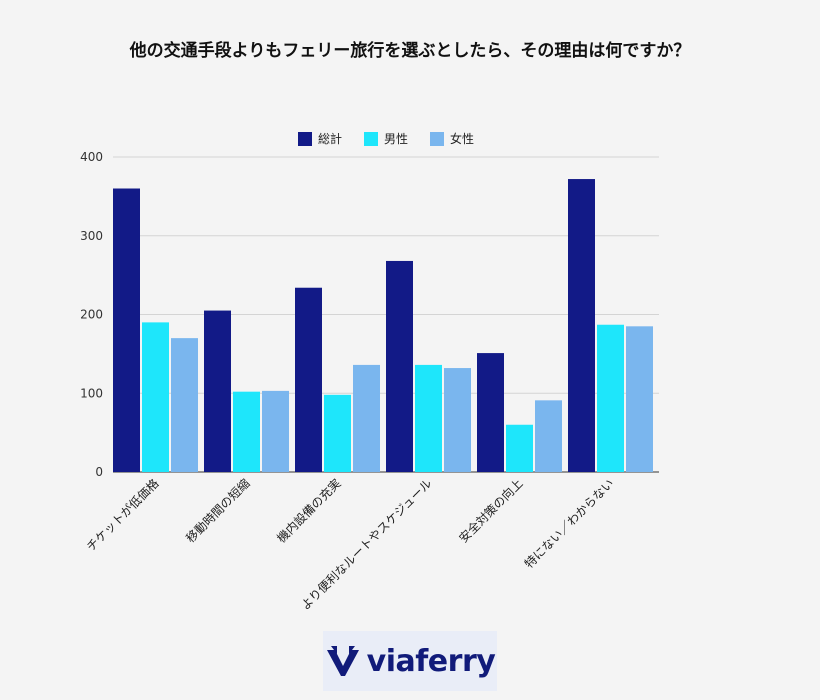 This screenshot has width=820, height=700. I want to click on y-tick-label: 400, so click(91, 157).